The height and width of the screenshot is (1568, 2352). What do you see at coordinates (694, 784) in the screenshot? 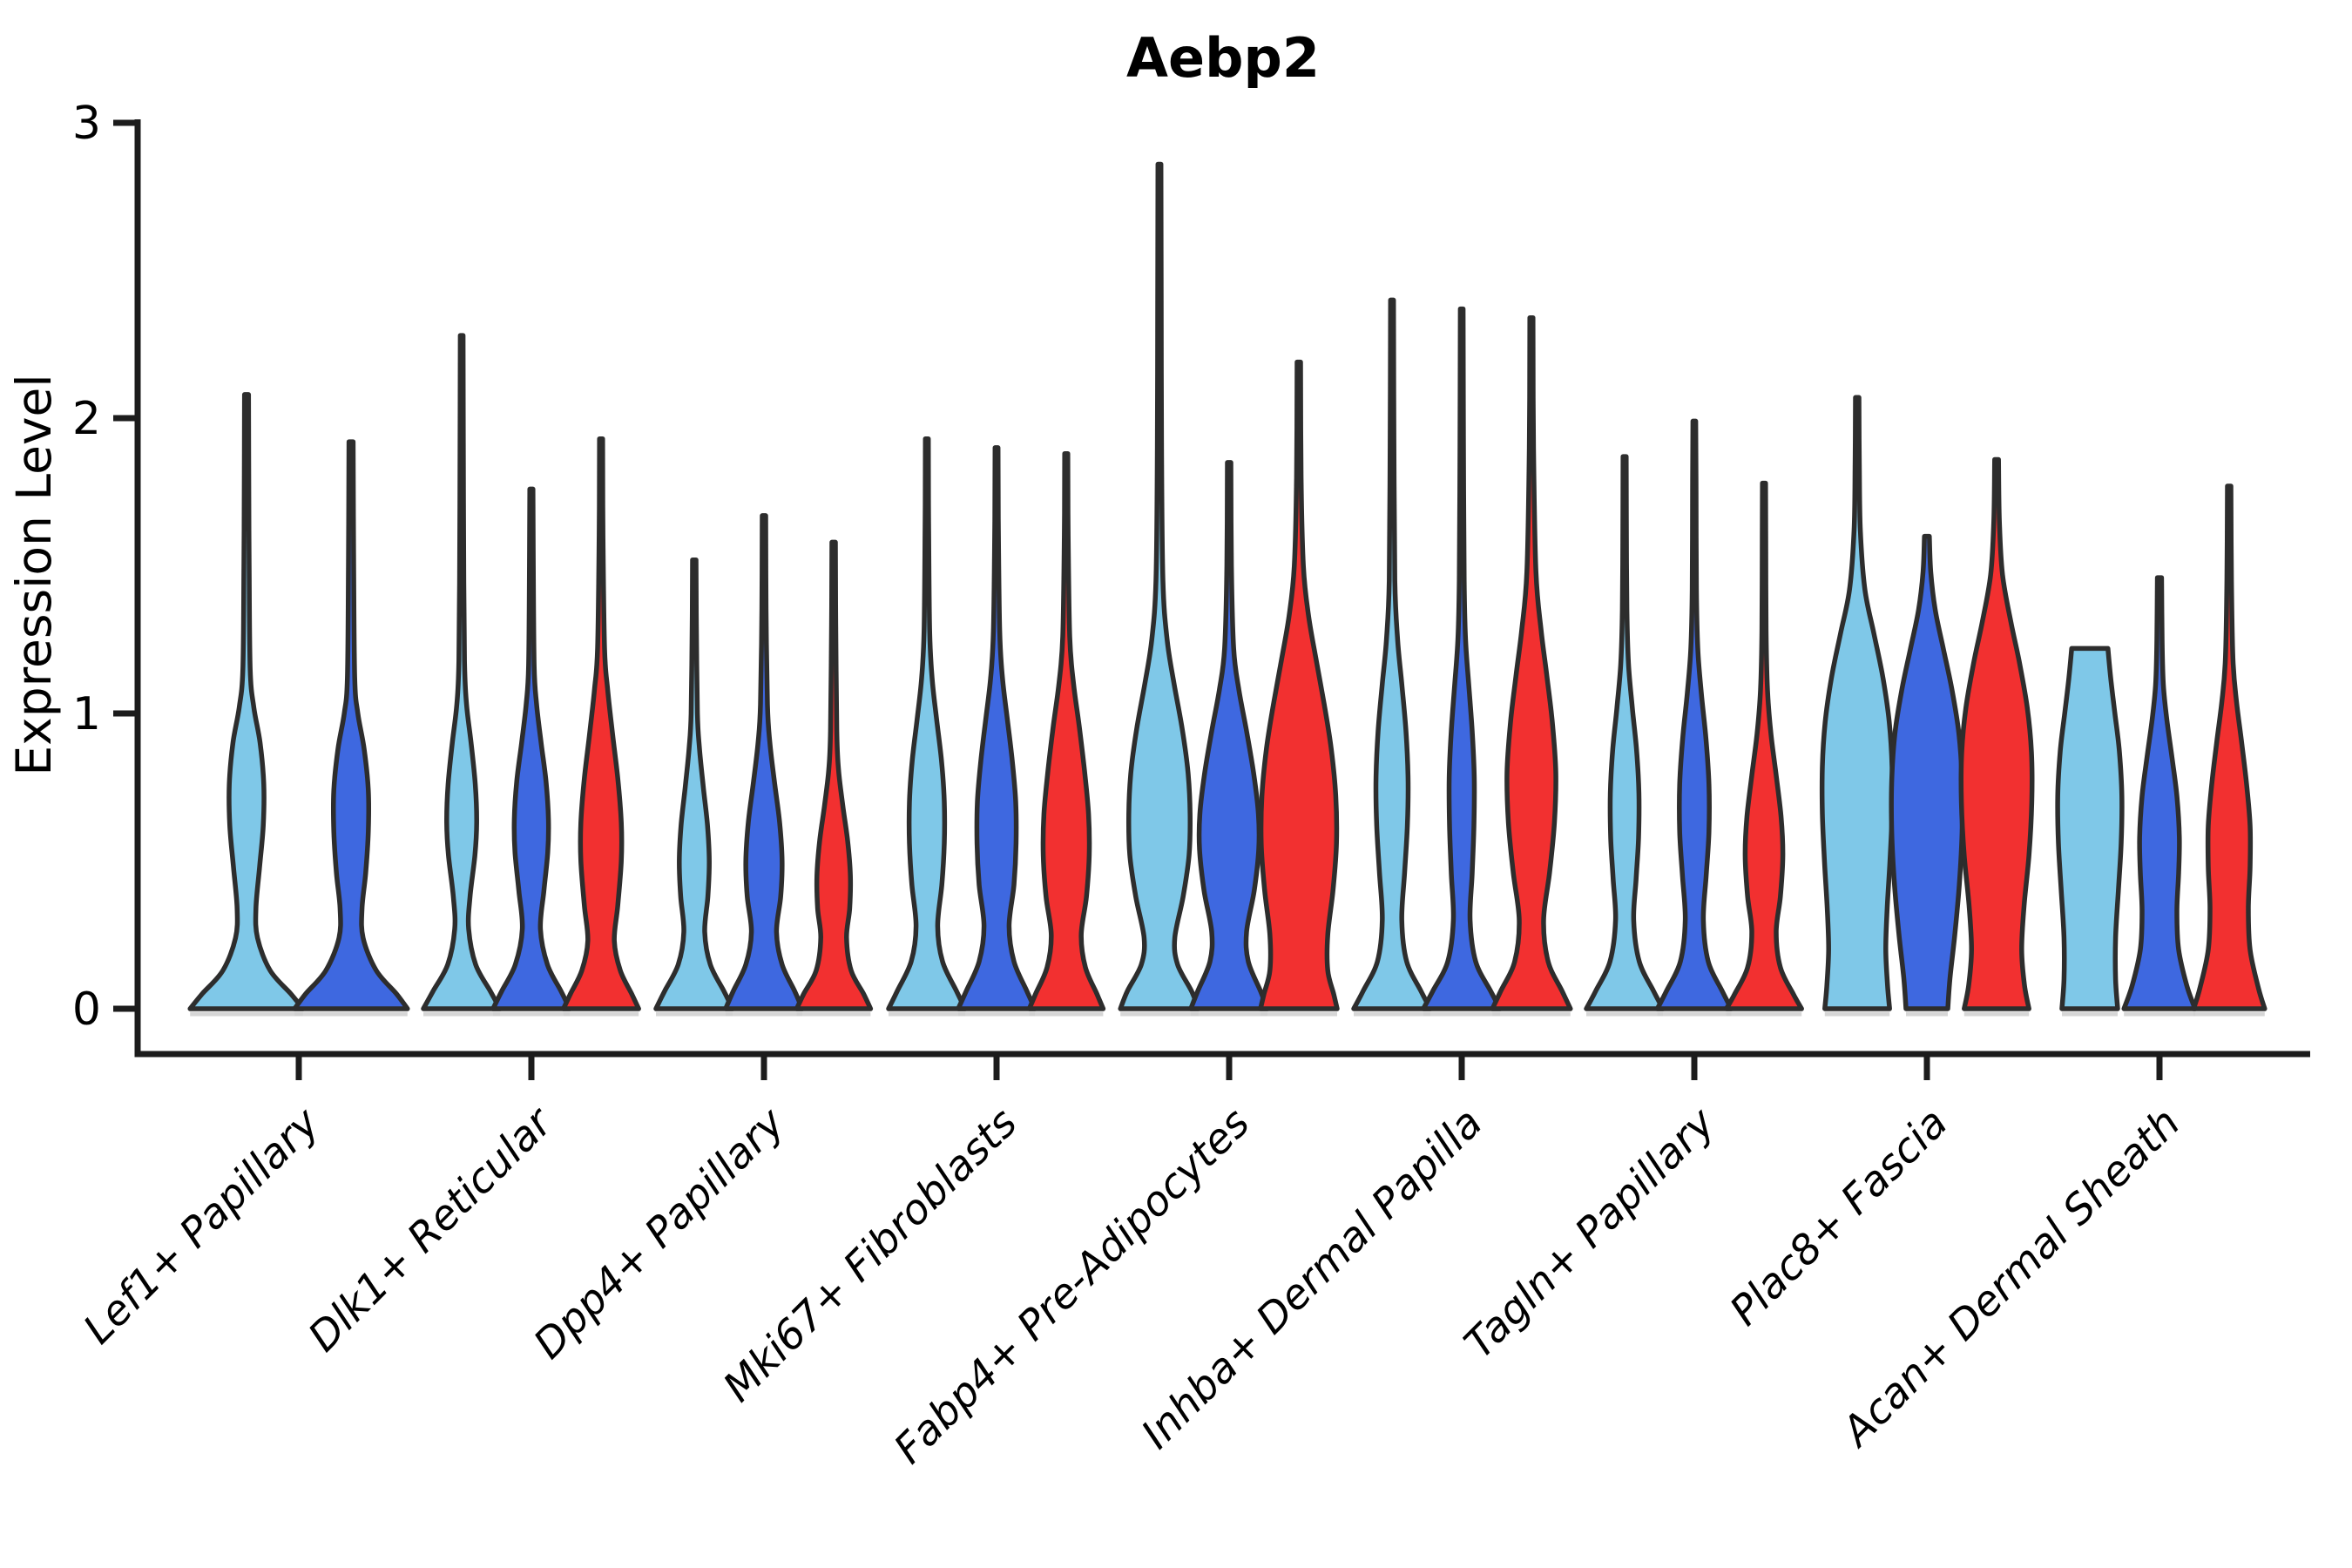
I see `violin-dpp4-papillary-split1` at bounding box center [694, 784].